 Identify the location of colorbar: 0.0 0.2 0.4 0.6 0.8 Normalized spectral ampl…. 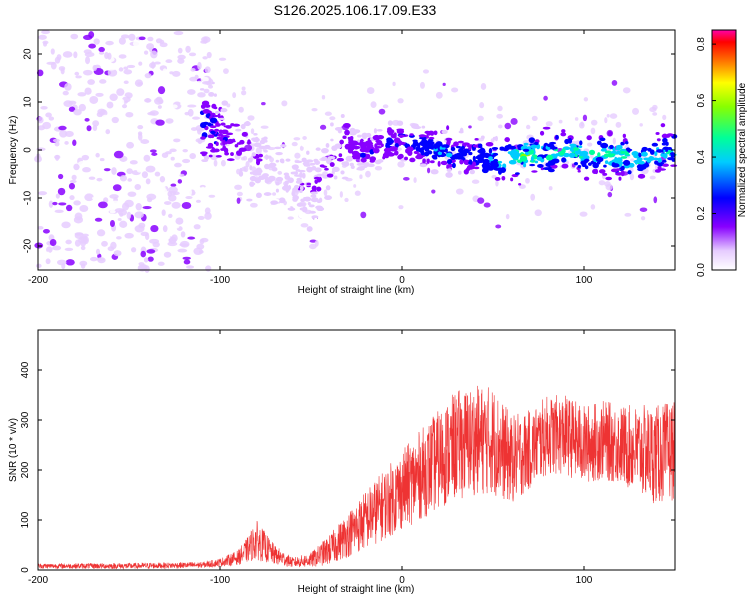
(722, 153).